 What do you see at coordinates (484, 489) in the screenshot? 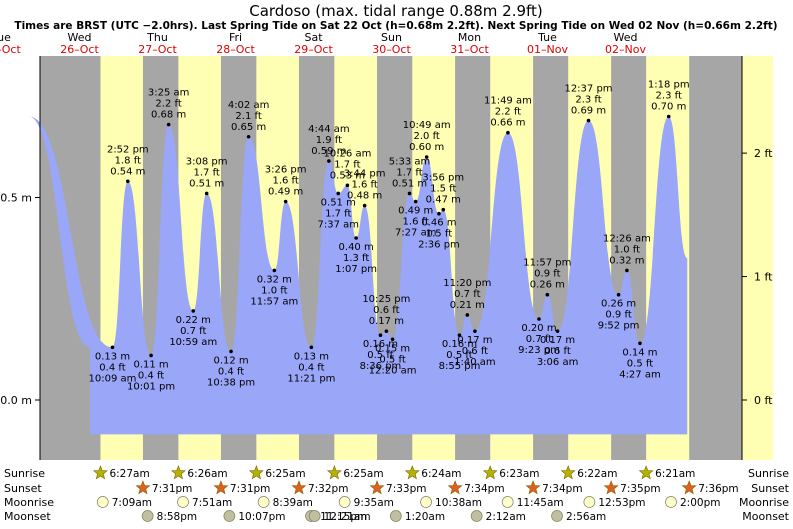
I see `sunset-time: 7:34pm` at bounding box center [484, 489].